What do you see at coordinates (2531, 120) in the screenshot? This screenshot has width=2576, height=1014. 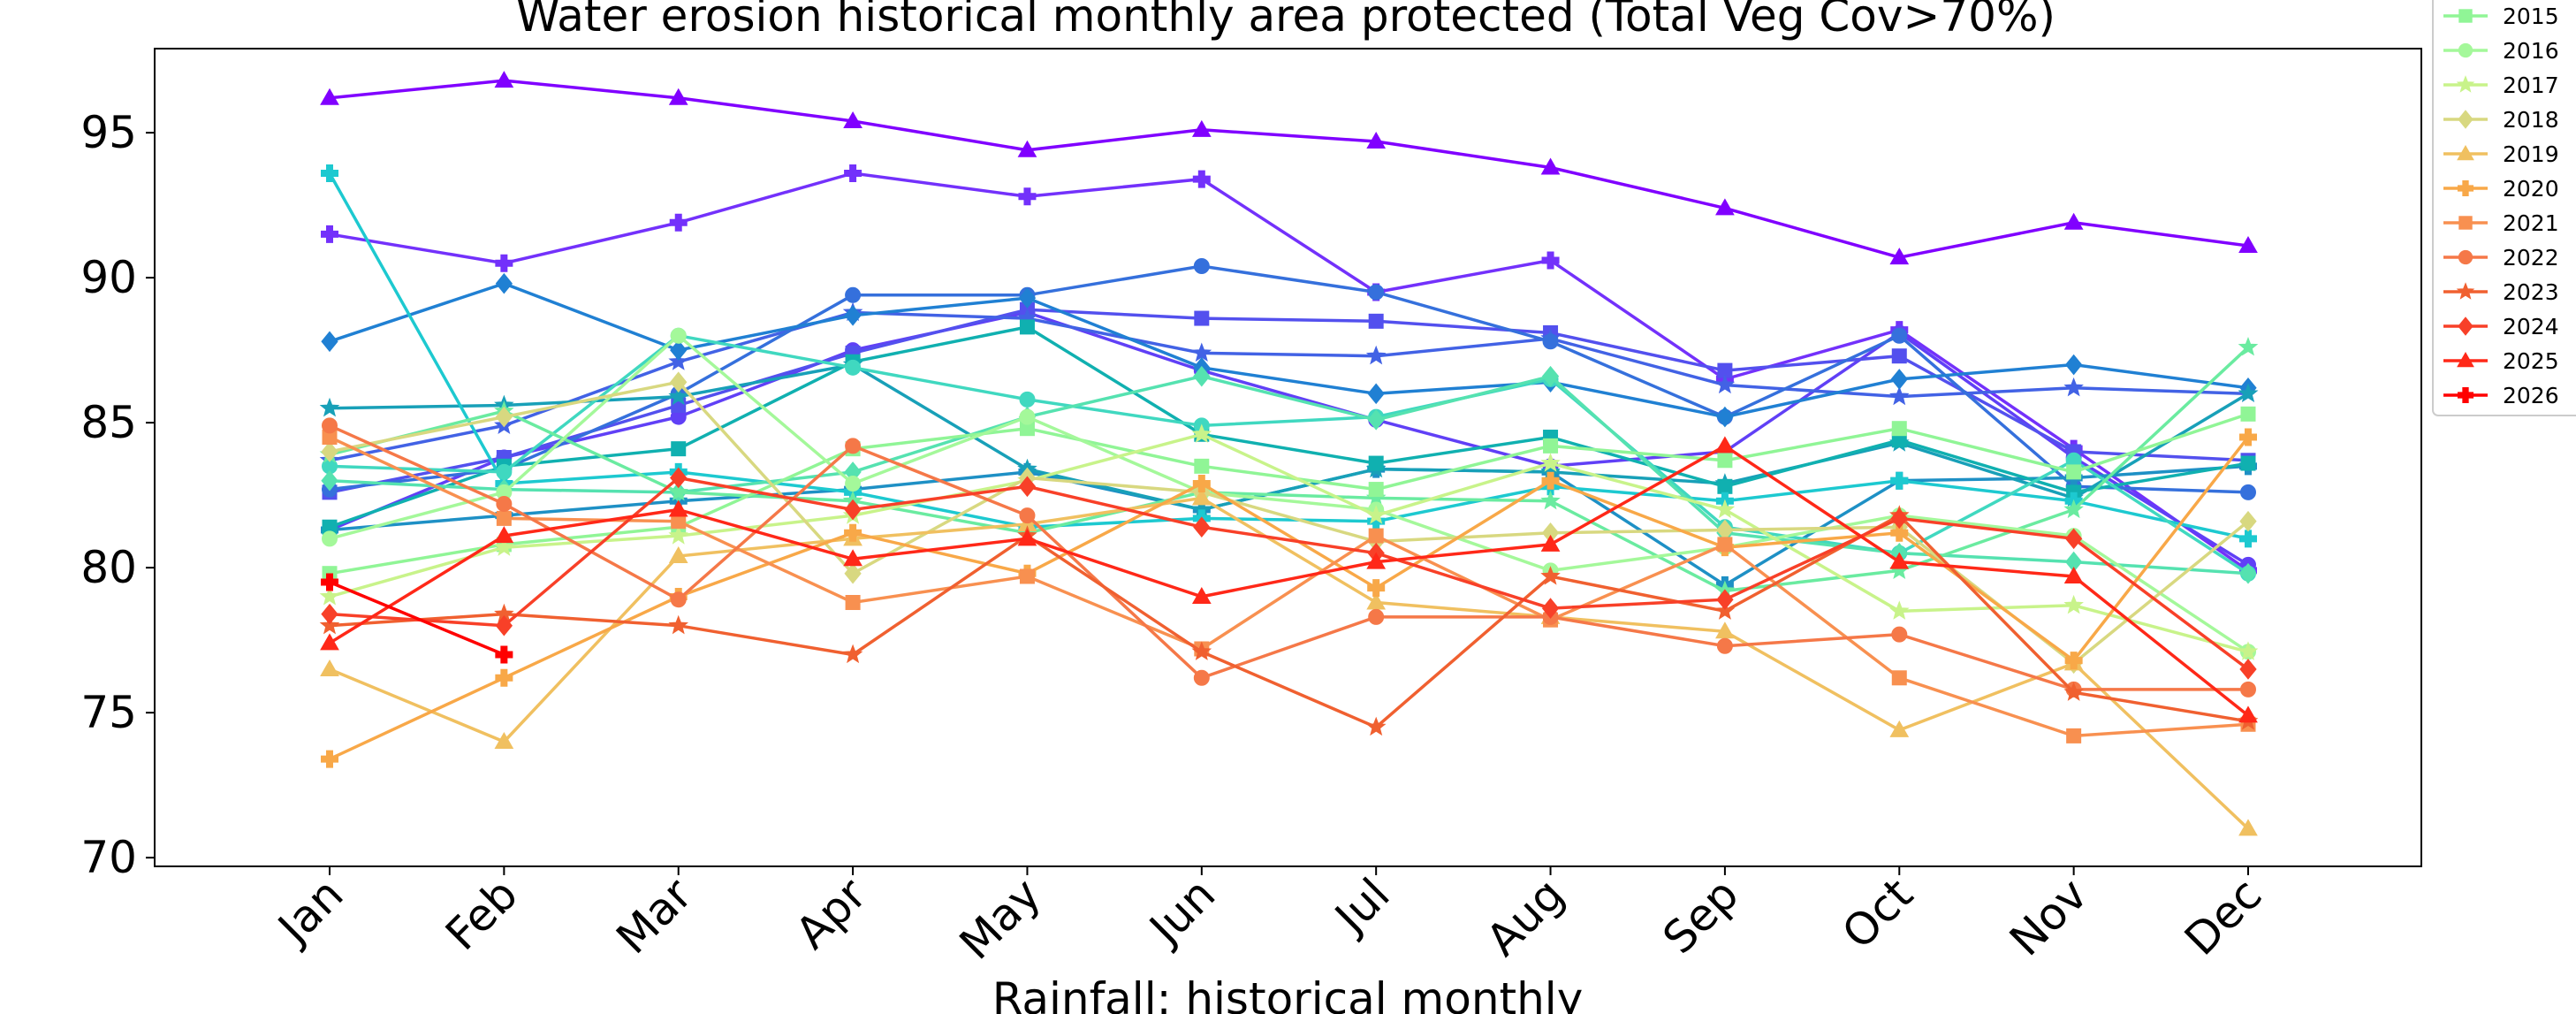 I see `legend-label: 2018` at bounding box center [2531, 120].